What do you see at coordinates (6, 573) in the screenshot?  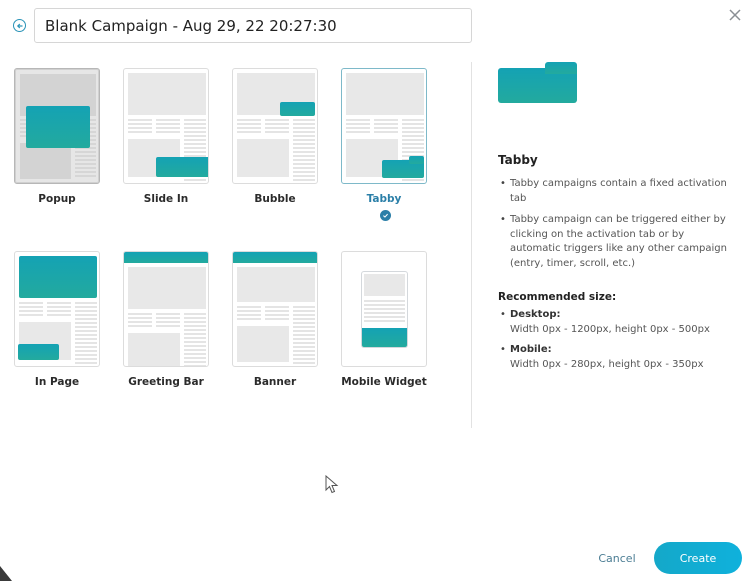 I see `window-corner` at bounding box center [6, 573].